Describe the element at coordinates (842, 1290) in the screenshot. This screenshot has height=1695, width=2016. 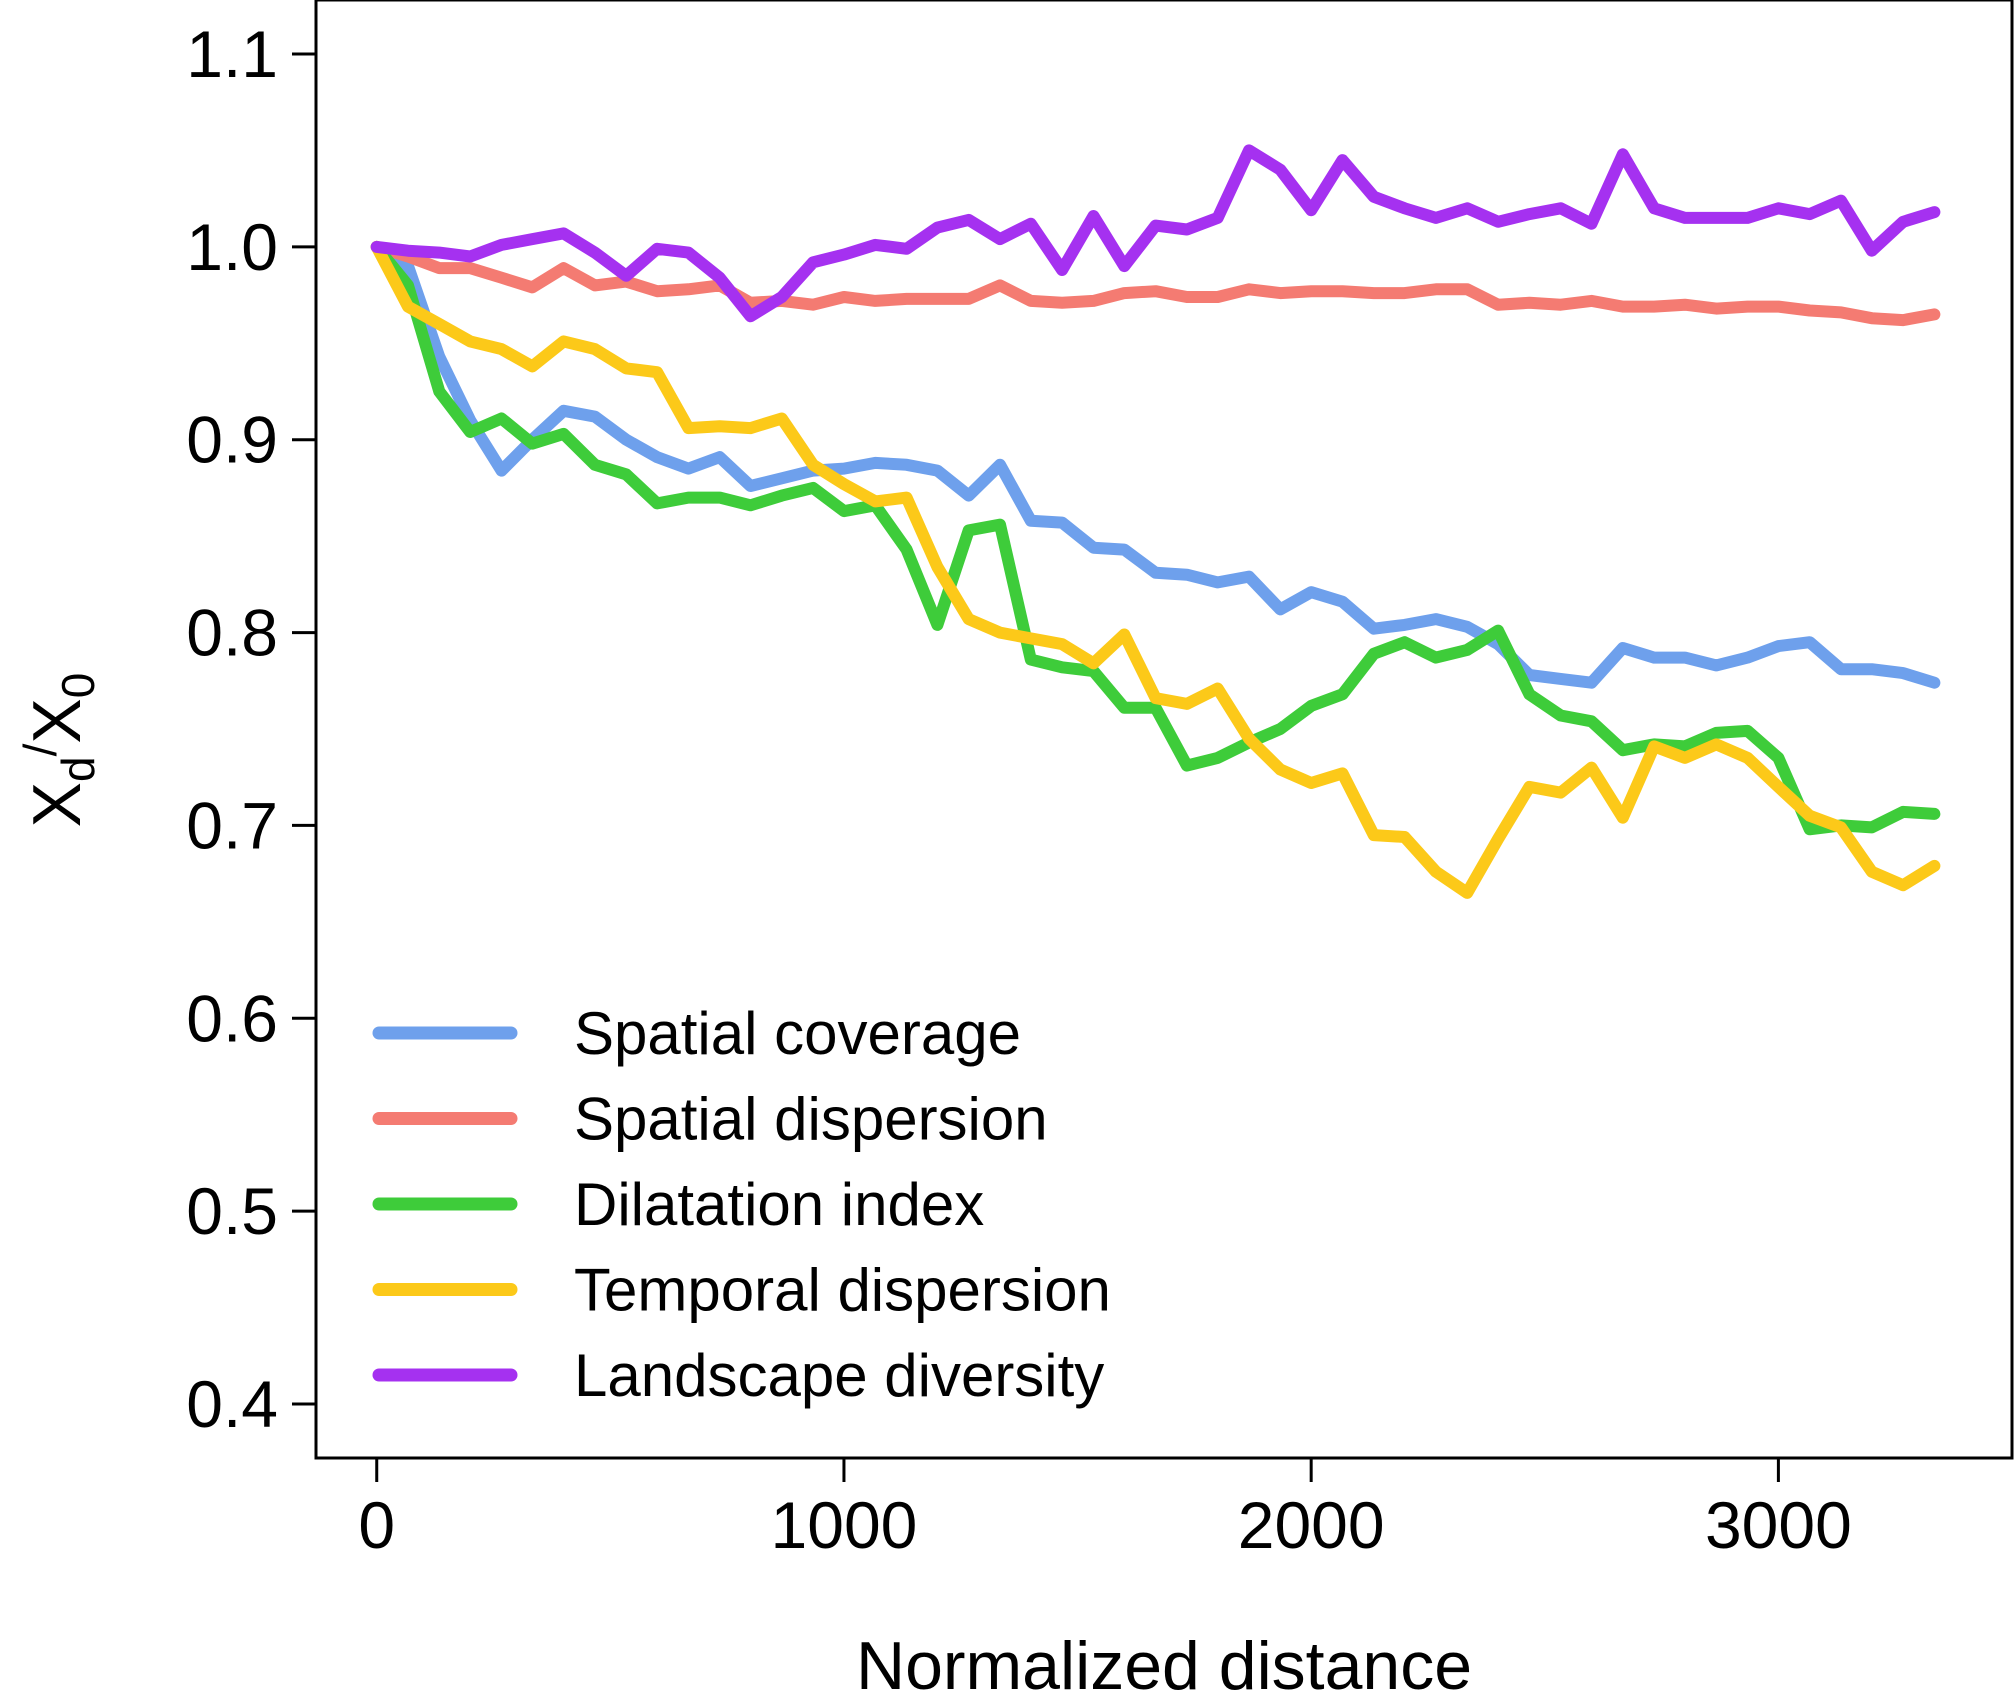
I see `legend-label-temporal-dispersion: Temporal dispersion` at that location.